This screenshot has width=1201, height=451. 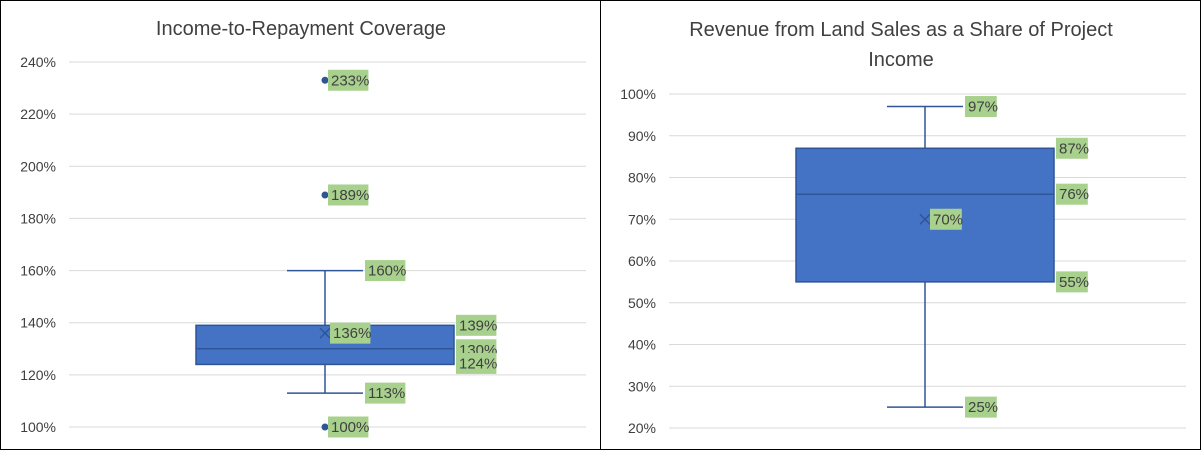 What do you see at coordinates (642, 136) in the screenshot?
I see `y-tick-label: 90%` at bounding box center [642, 136].